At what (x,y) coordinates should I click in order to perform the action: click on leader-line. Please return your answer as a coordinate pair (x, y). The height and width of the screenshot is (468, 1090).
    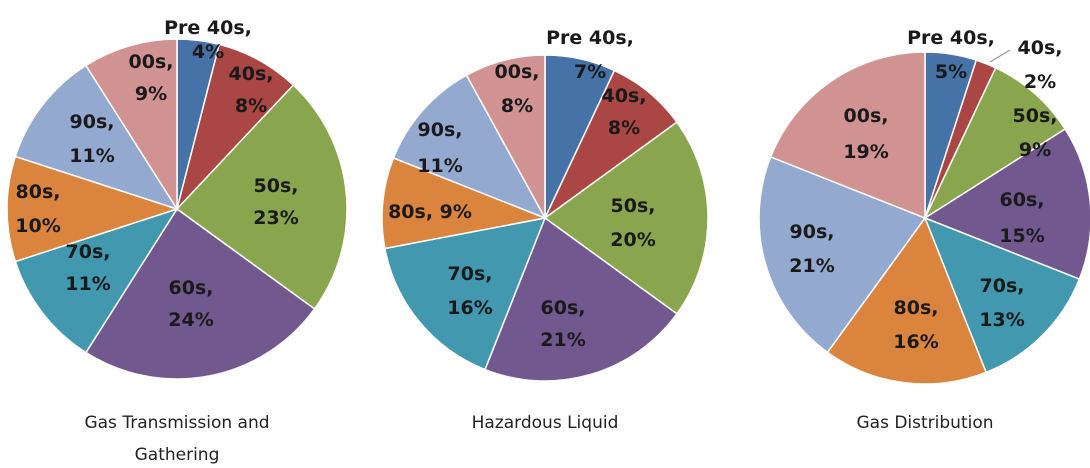
    Looking at the image, I should click on (1000, 56).